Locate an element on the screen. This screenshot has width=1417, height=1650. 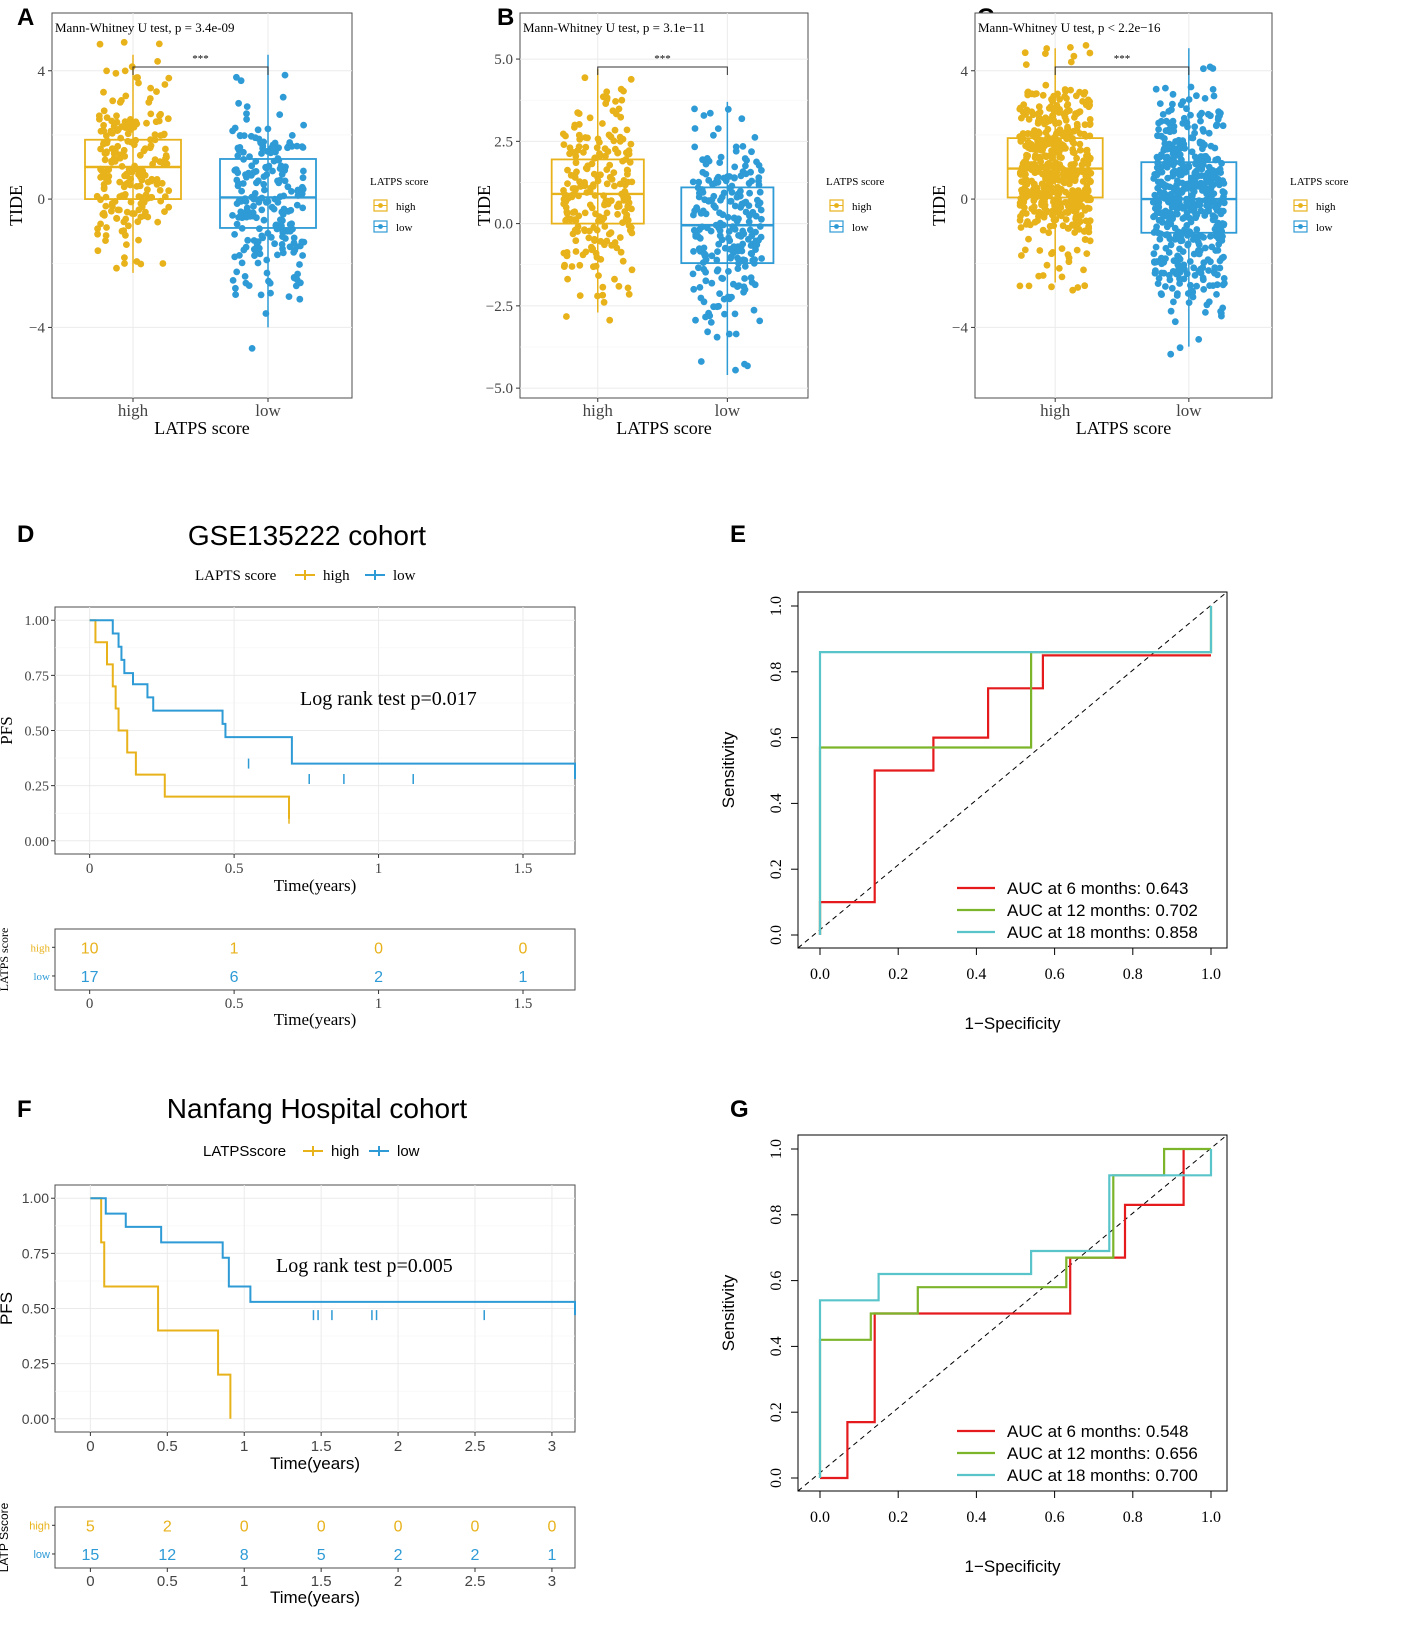
y-axis-title: Sensitivity is located at coordinates (728, 1312).